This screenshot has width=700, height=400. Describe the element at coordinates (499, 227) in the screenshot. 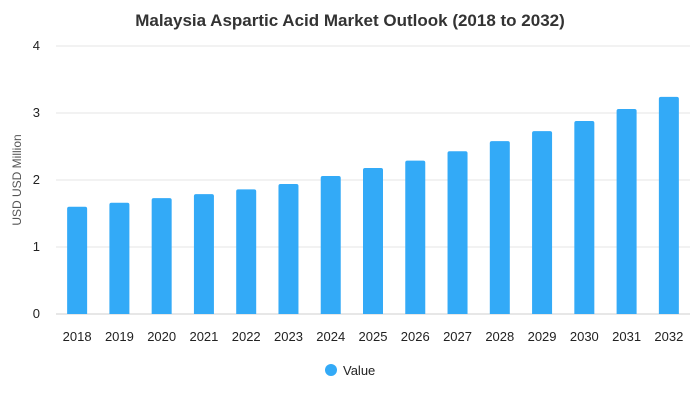

I see `bar-2028` at that location.